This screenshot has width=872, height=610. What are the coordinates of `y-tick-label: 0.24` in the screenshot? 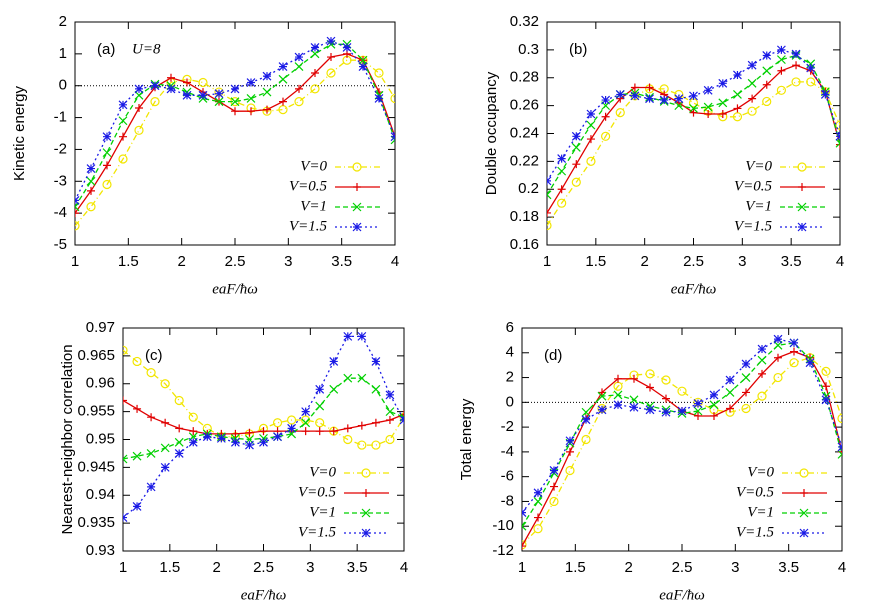 It's located at (524, 132).